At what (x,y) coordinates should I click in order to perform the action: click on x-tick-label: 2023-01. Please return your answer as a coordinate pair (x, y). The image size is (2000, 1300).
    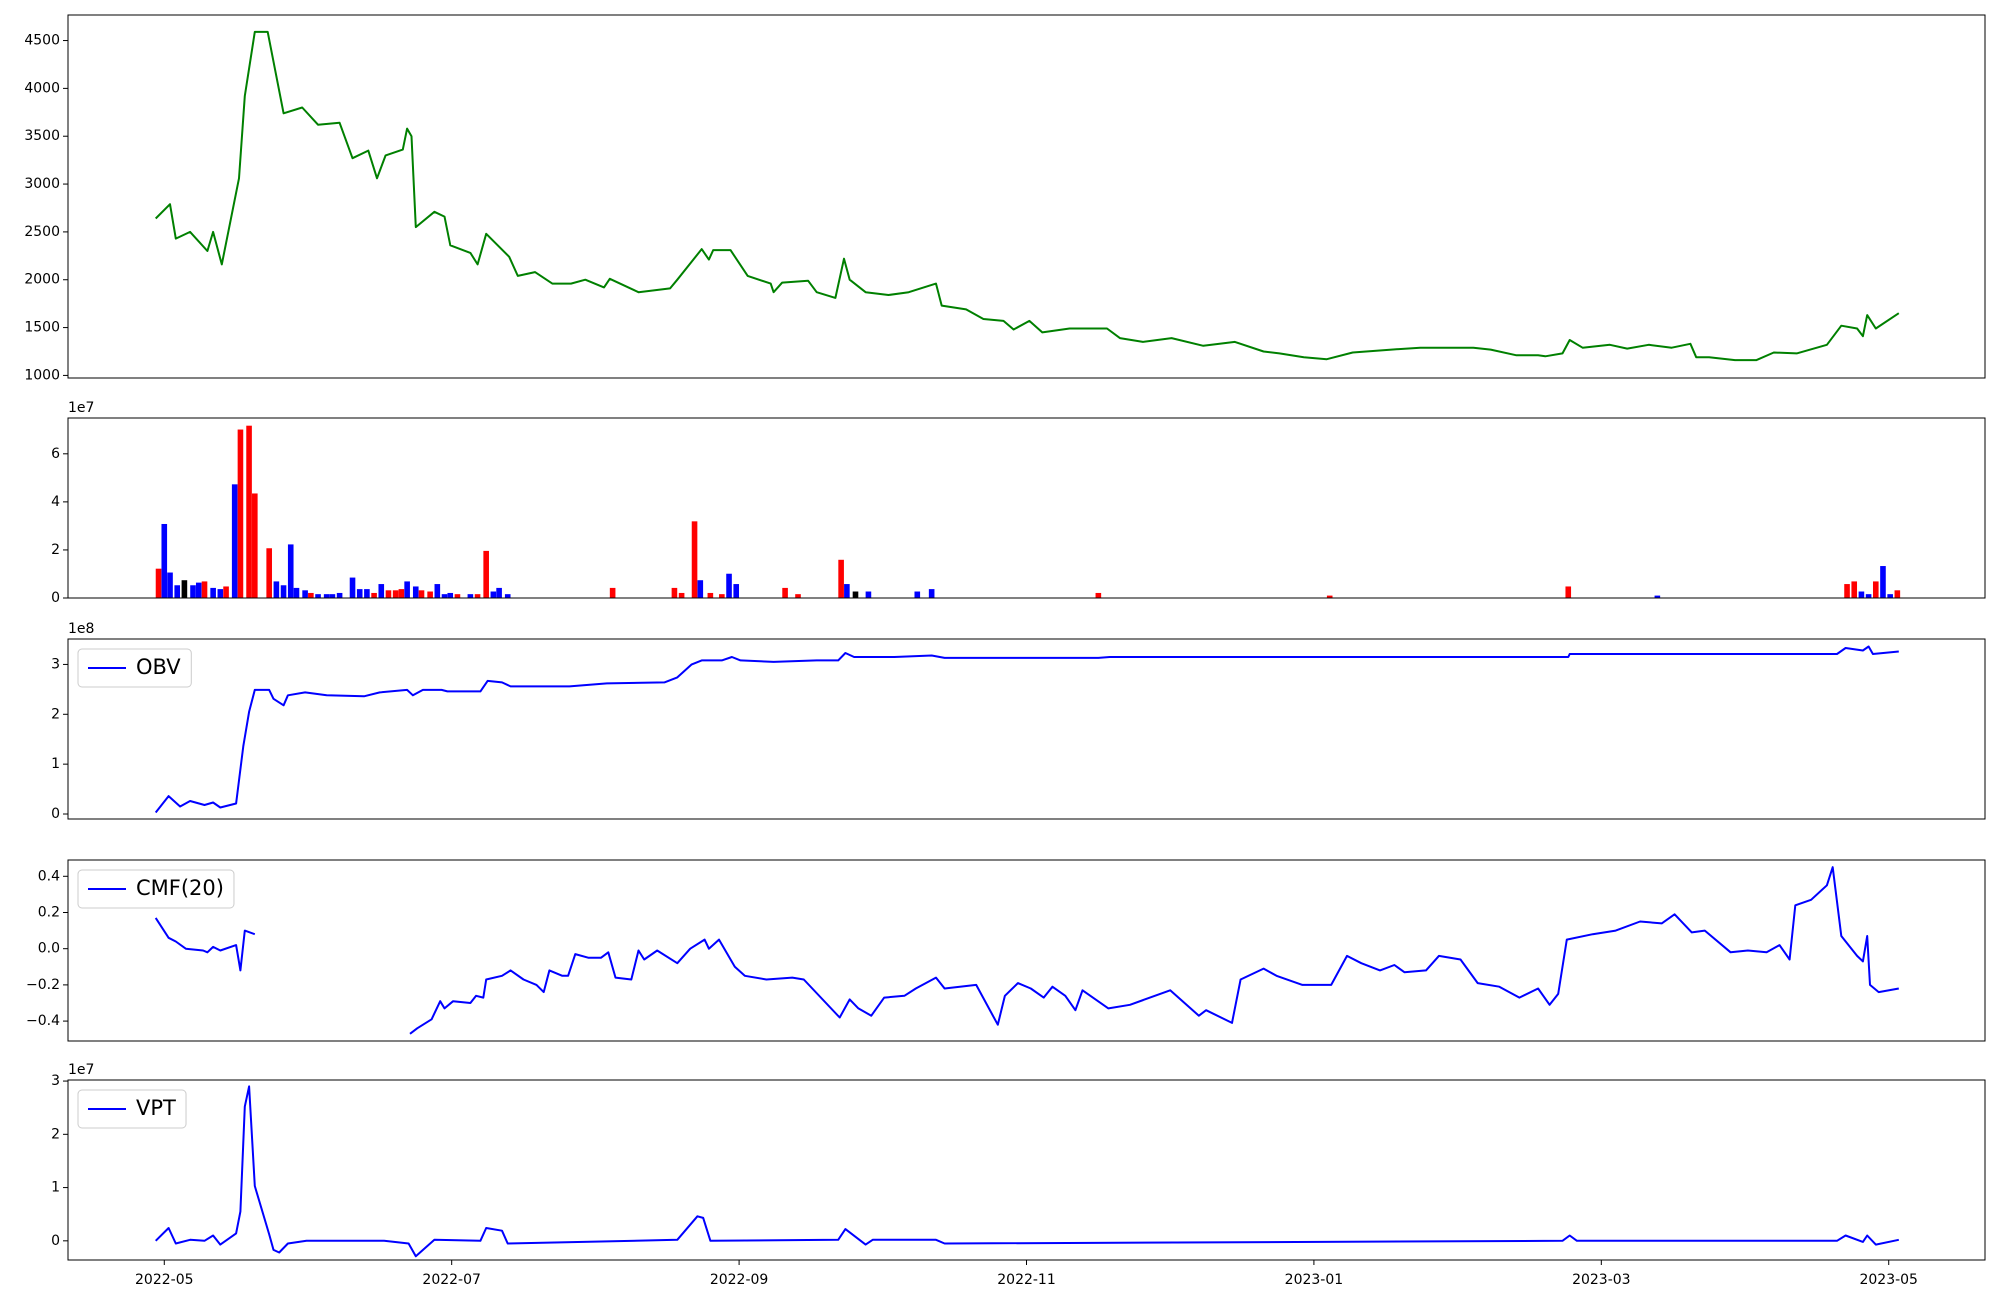
    Looking at the image, I should click on (1314, 1280).